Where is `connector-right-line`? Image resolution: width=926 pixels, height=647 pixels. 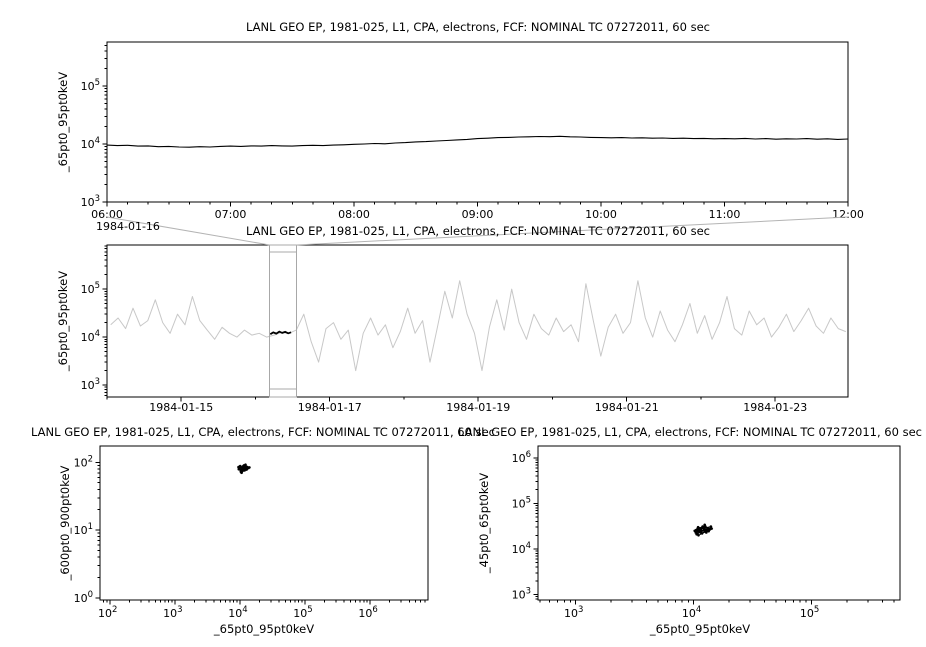 connector-right-line is located at coordinates (572, 231).